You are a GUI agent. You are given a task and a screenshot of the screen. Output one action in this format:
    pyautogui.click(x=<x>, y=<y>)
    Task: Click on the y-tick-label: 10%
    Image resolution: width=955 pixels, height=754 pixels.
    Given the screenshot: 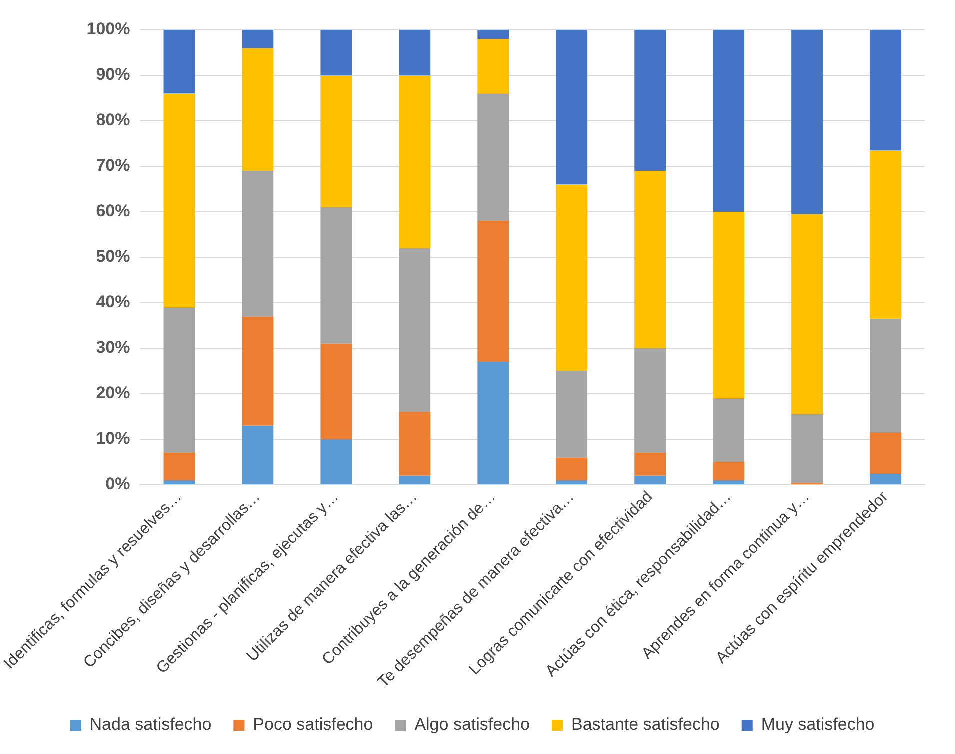 What is the action you would take?
    pyautogui.click(x=113, y=438)
    